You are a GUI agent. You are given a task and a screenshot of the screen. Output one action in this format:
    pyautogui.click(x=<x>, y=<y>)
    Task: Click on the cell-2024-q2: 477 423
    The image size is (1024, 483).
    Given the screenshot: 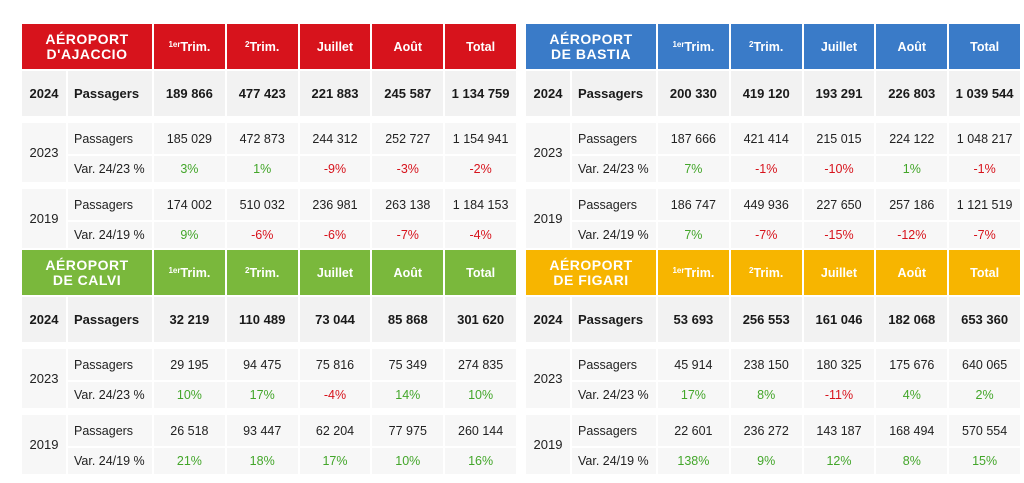 What is the action you would take?
    pyautogui.click(x=262, y=93)
    